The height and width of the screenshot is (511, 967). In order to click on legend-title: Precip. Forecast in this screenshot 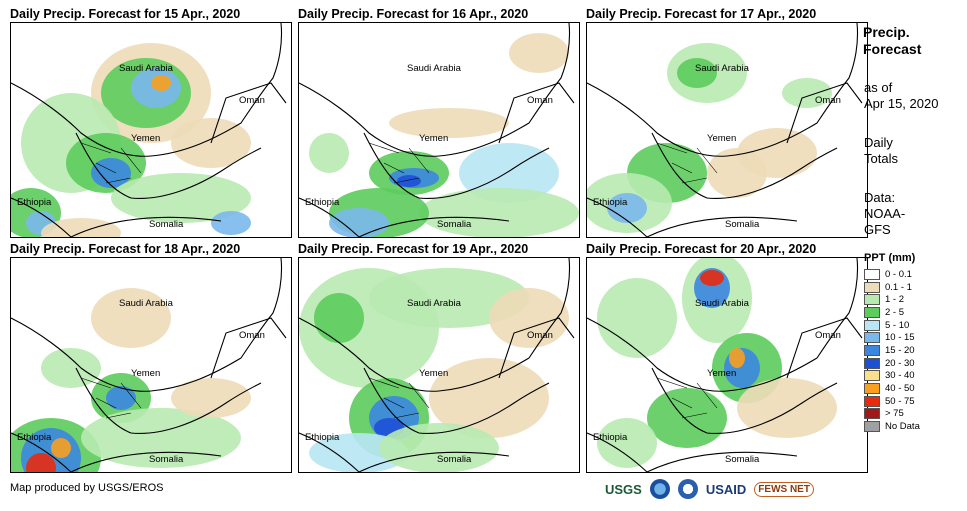, I will do `click(892, 41)`.